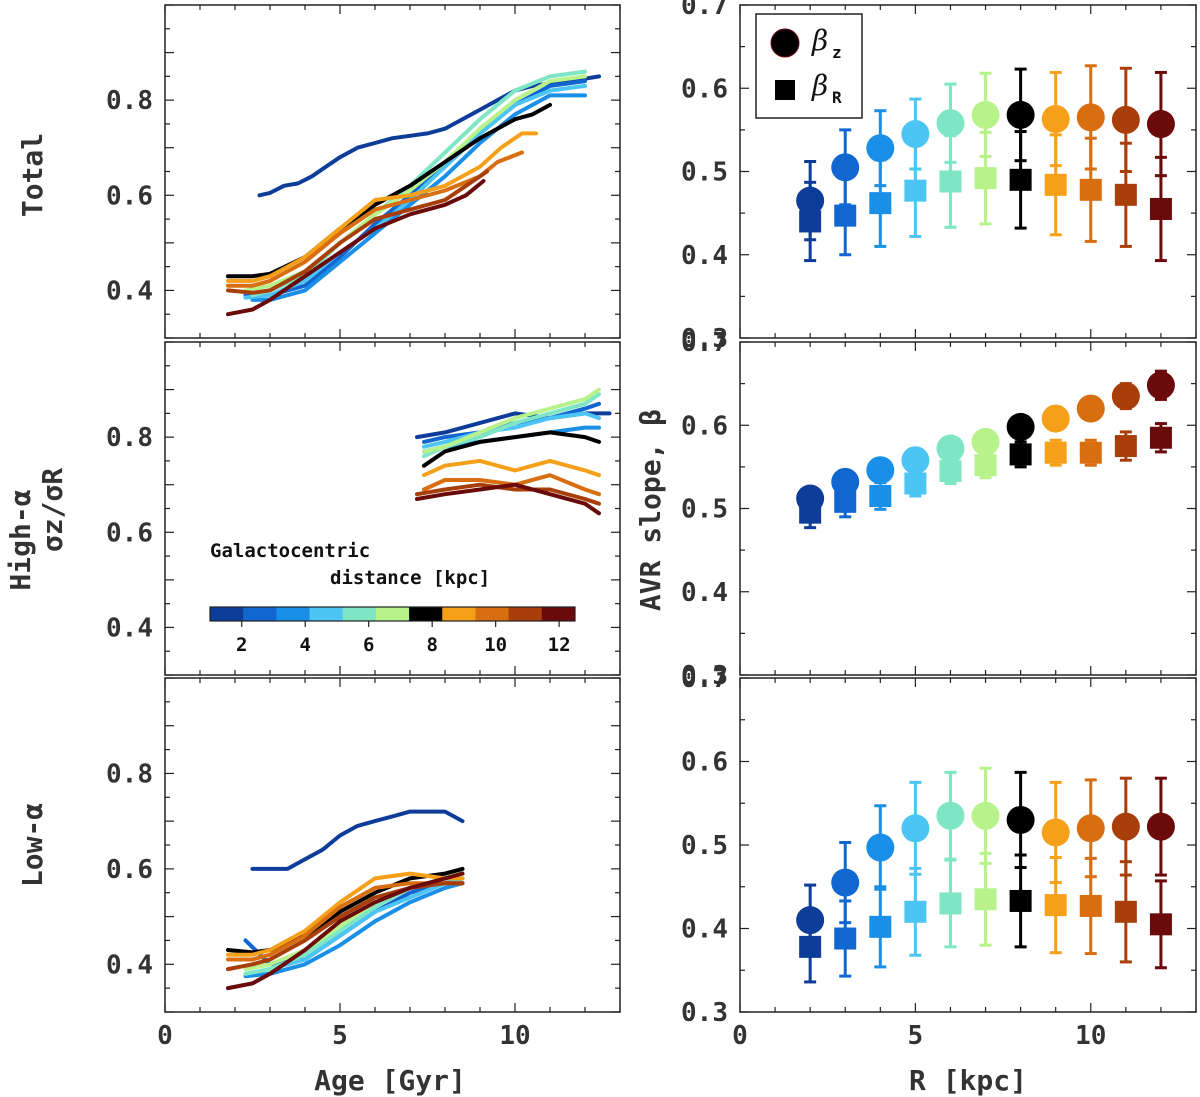  I want to click on panel-left-top: 0.4 0.6 0.8, so click(363, 171).